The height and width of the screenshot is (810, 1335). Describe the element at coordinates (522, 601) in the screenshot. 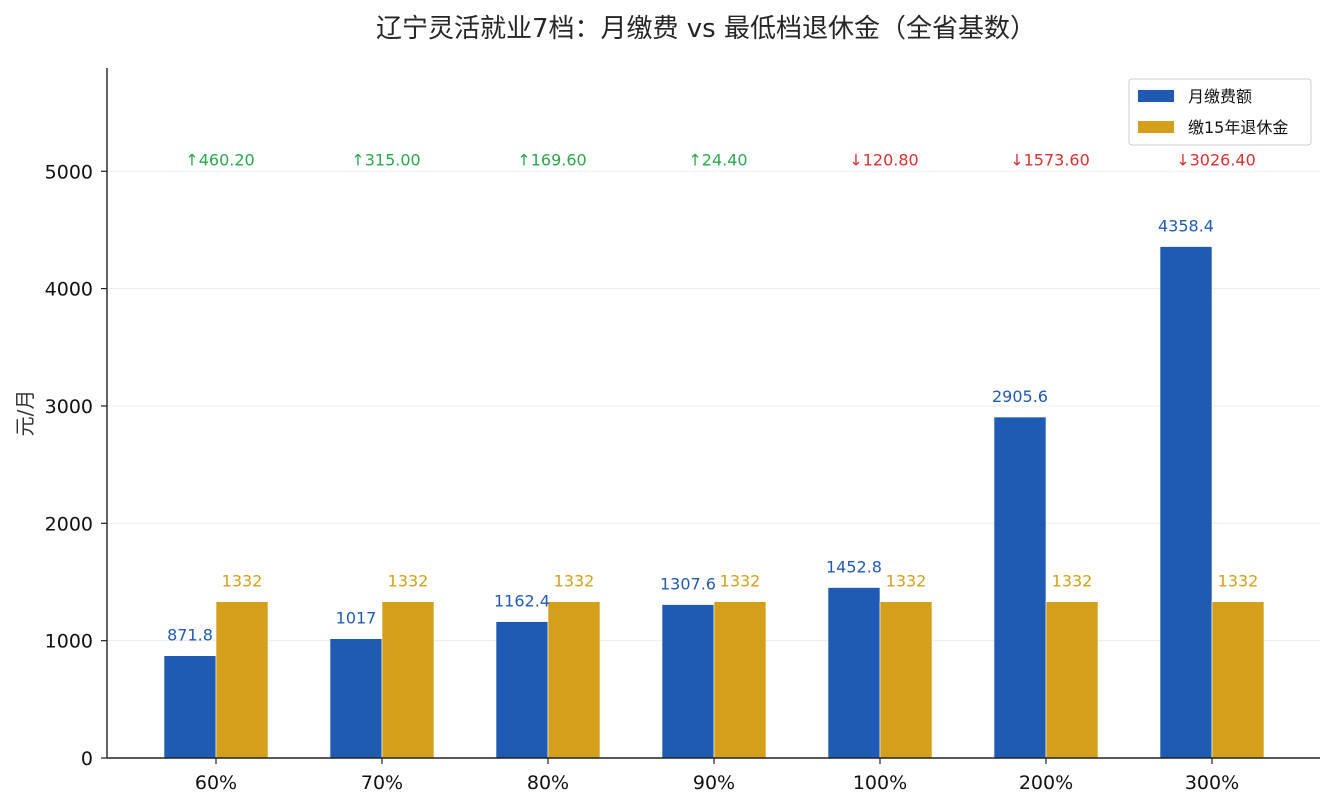

I see `bar-value-label: 1162.4` at that location.